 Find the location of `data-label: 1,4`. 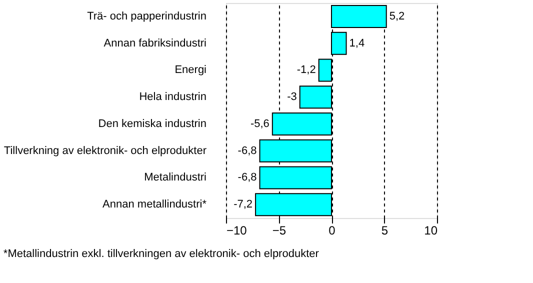

data-label: 1,4 is located at coordinates (357, 43).